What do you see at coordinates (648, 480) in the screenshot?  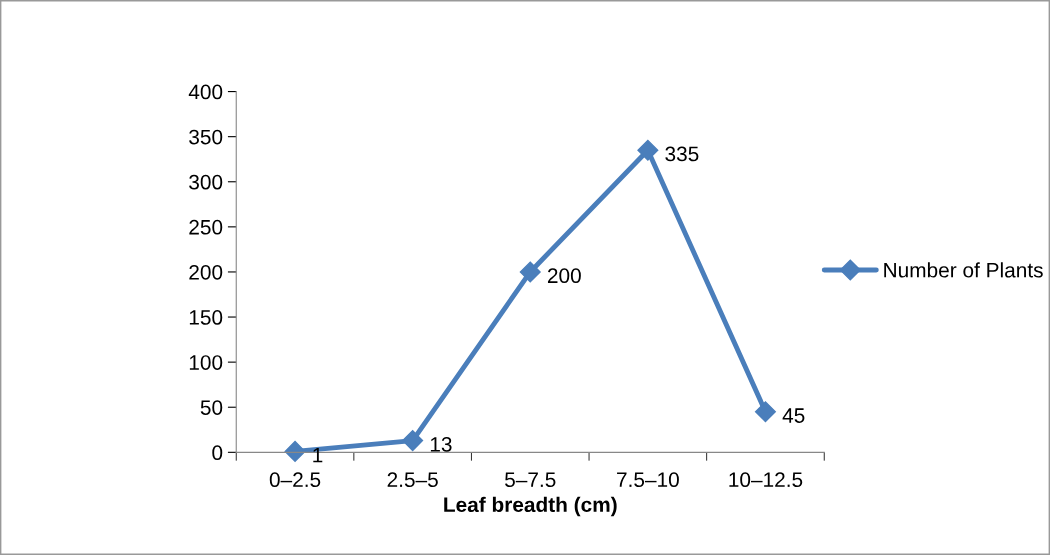 I see `x-tick-label: 7.5–10` at bounding box center [648, 480].